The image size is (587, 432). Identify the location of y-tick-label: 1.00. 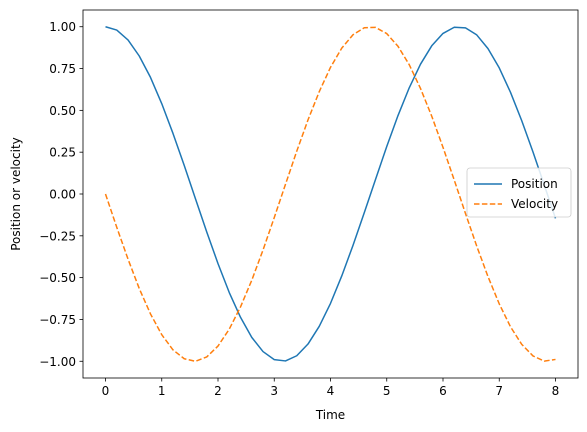
(62, 27).